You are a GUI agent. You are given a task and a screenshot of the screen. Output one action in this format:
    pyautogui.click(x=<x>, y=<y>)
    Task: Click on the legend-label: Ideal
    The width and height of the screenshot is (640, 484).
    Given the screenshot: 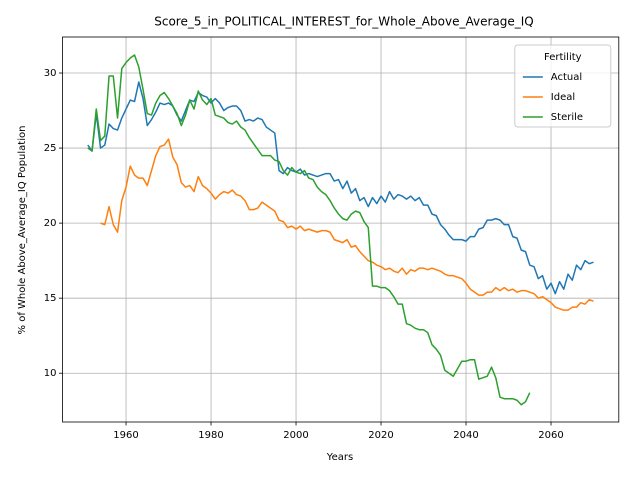 What is the action you would take?
    pyautogui.click(x=563, y=97)
    